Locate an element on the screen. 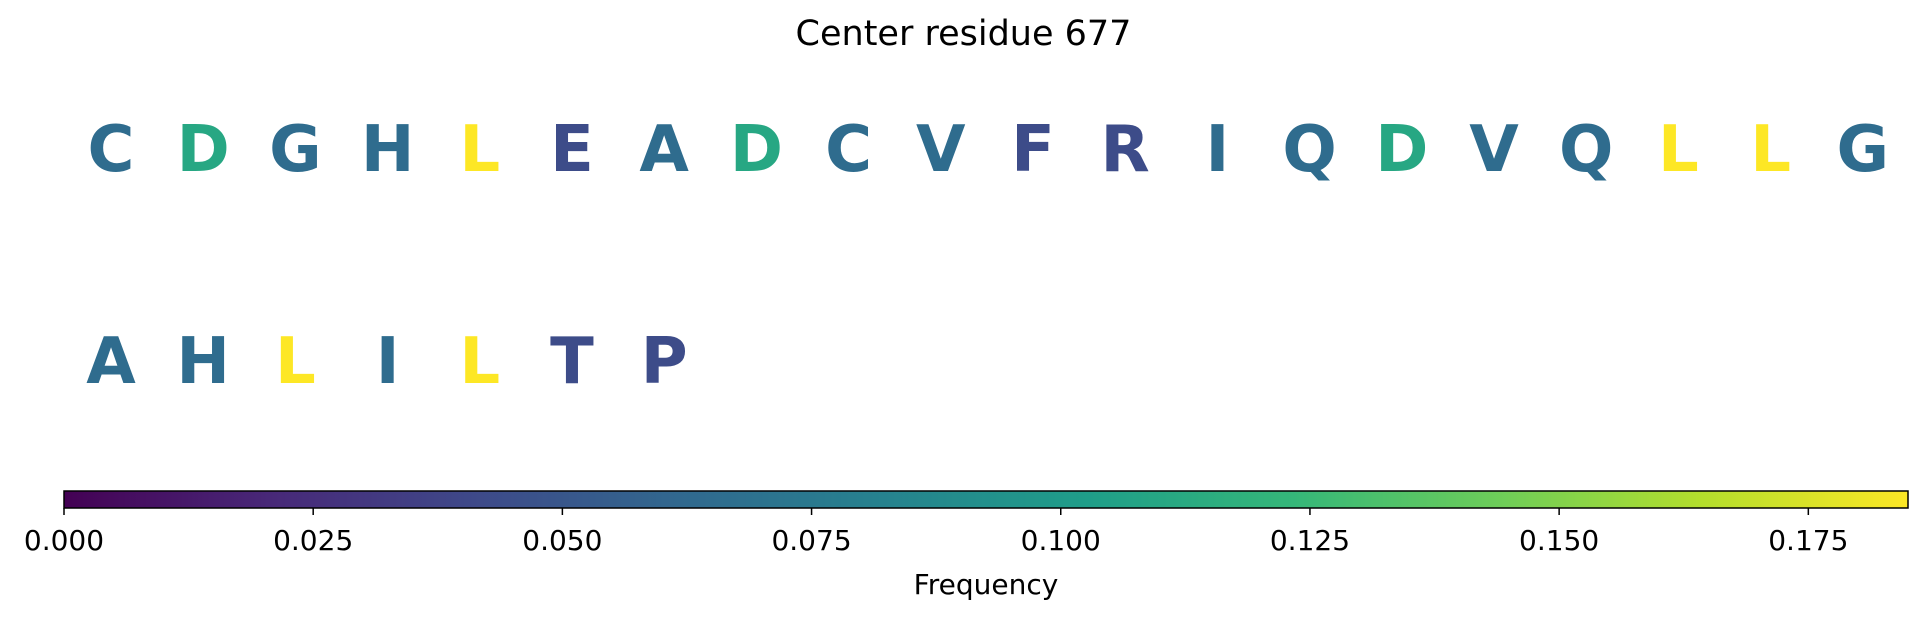 The width and height of the screenshot is (1927, 619). colorbar-tick-label: 0.125 is located at coordinates (1310, 540).